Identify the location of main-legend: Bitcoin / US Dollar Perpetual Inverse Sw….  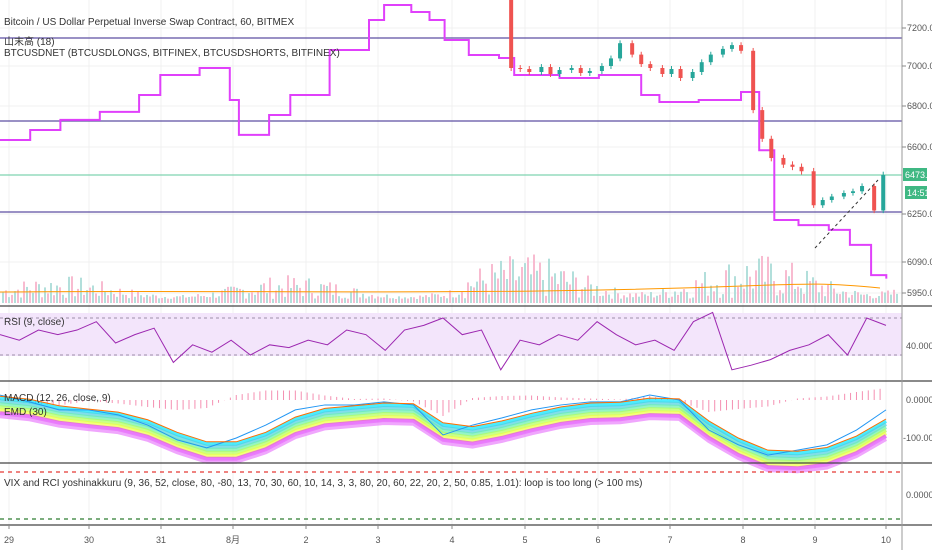
(149, 22).